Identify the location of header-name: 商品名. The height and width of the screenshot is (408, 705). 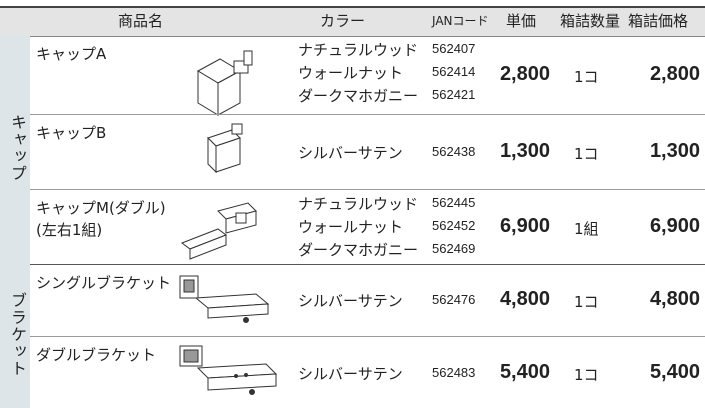
(141, 21).